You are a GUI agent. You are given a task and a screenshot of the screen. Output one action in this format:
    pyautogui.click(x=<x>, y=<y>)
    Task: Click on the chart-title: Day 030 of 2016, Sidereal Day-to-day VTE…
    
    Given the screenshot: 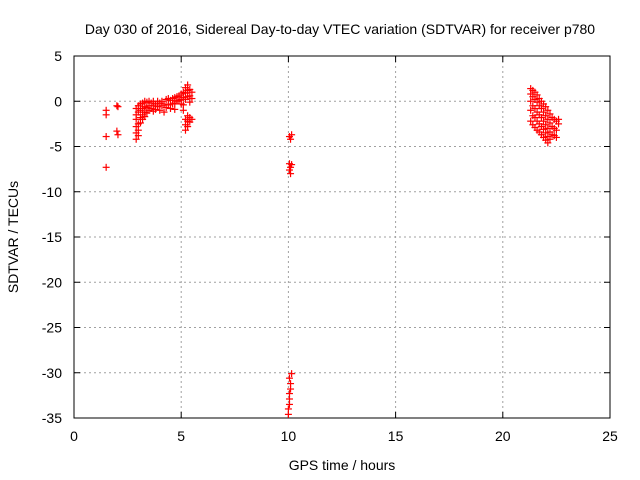 What is the action you would take?
    pyautogui.click(x=340, y=29)
    